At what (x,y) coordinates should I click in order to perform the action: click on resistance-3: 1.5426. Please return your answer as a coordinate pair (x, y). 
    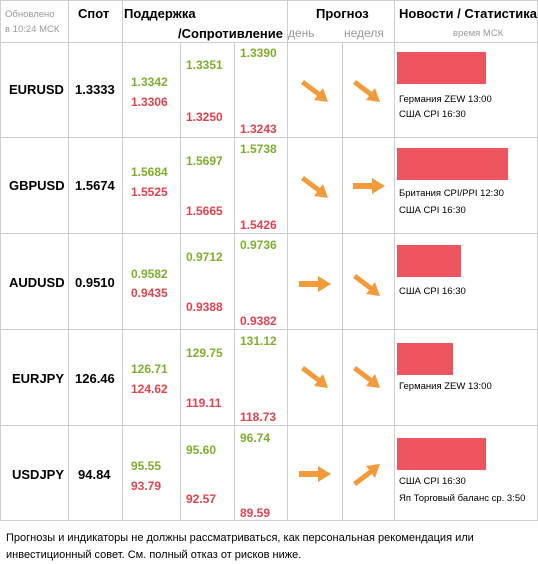
    Looking at the image, I should click on (258, 225).